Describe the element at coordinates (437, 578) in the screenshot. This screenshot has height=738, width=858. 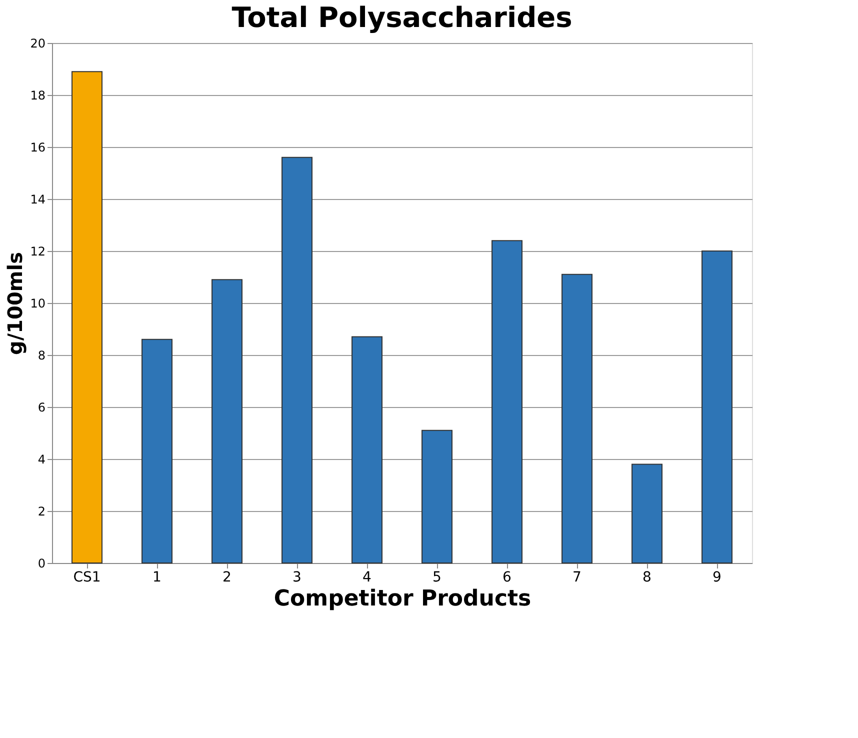
I see `x-tick-label: 5` at that location.